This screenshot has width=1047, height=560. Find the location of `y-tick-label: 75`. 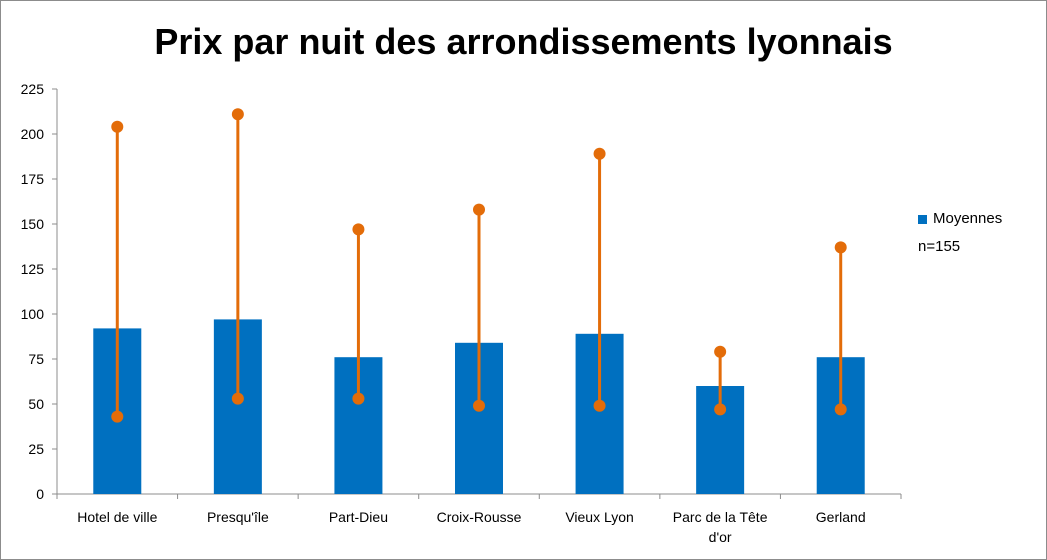

y-tick-label: 75 is located at coordinates (36, 359).